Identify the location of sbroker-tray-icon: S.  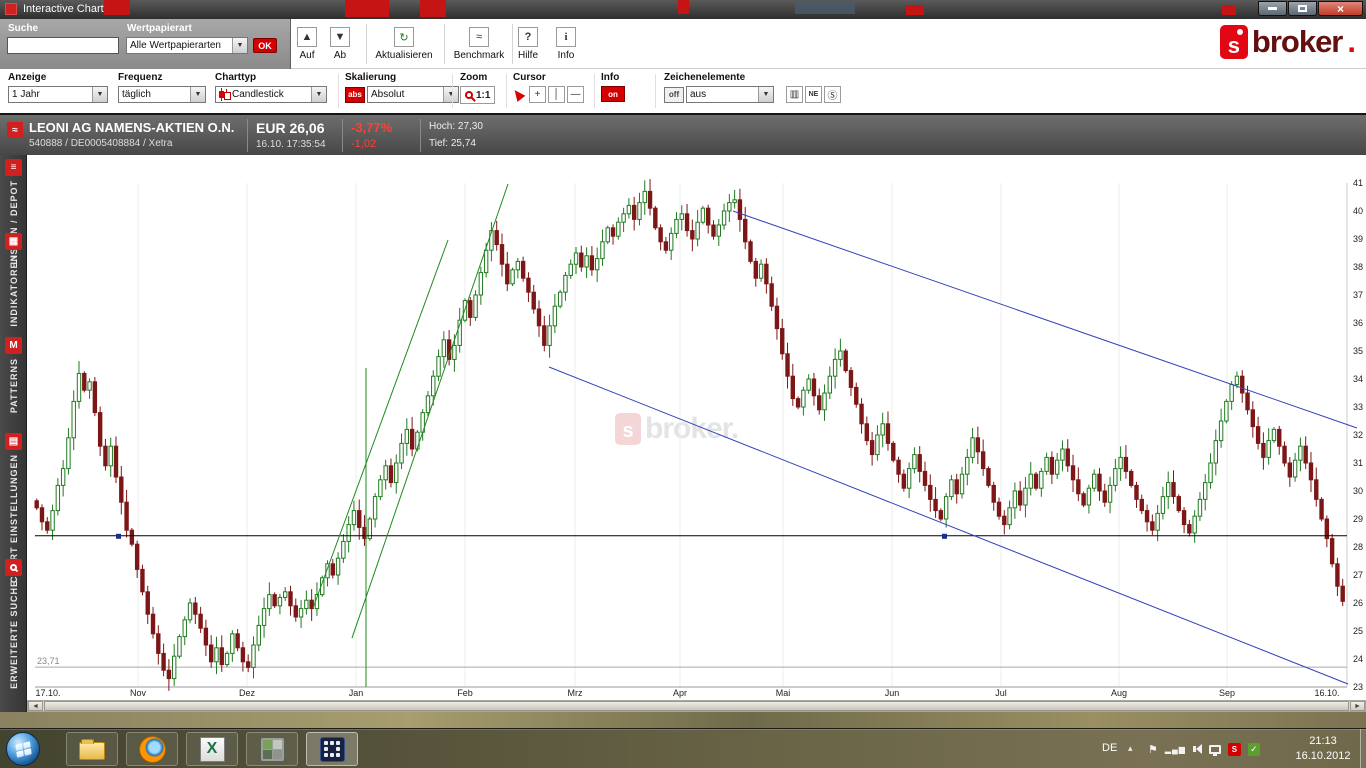
(1234, 749).